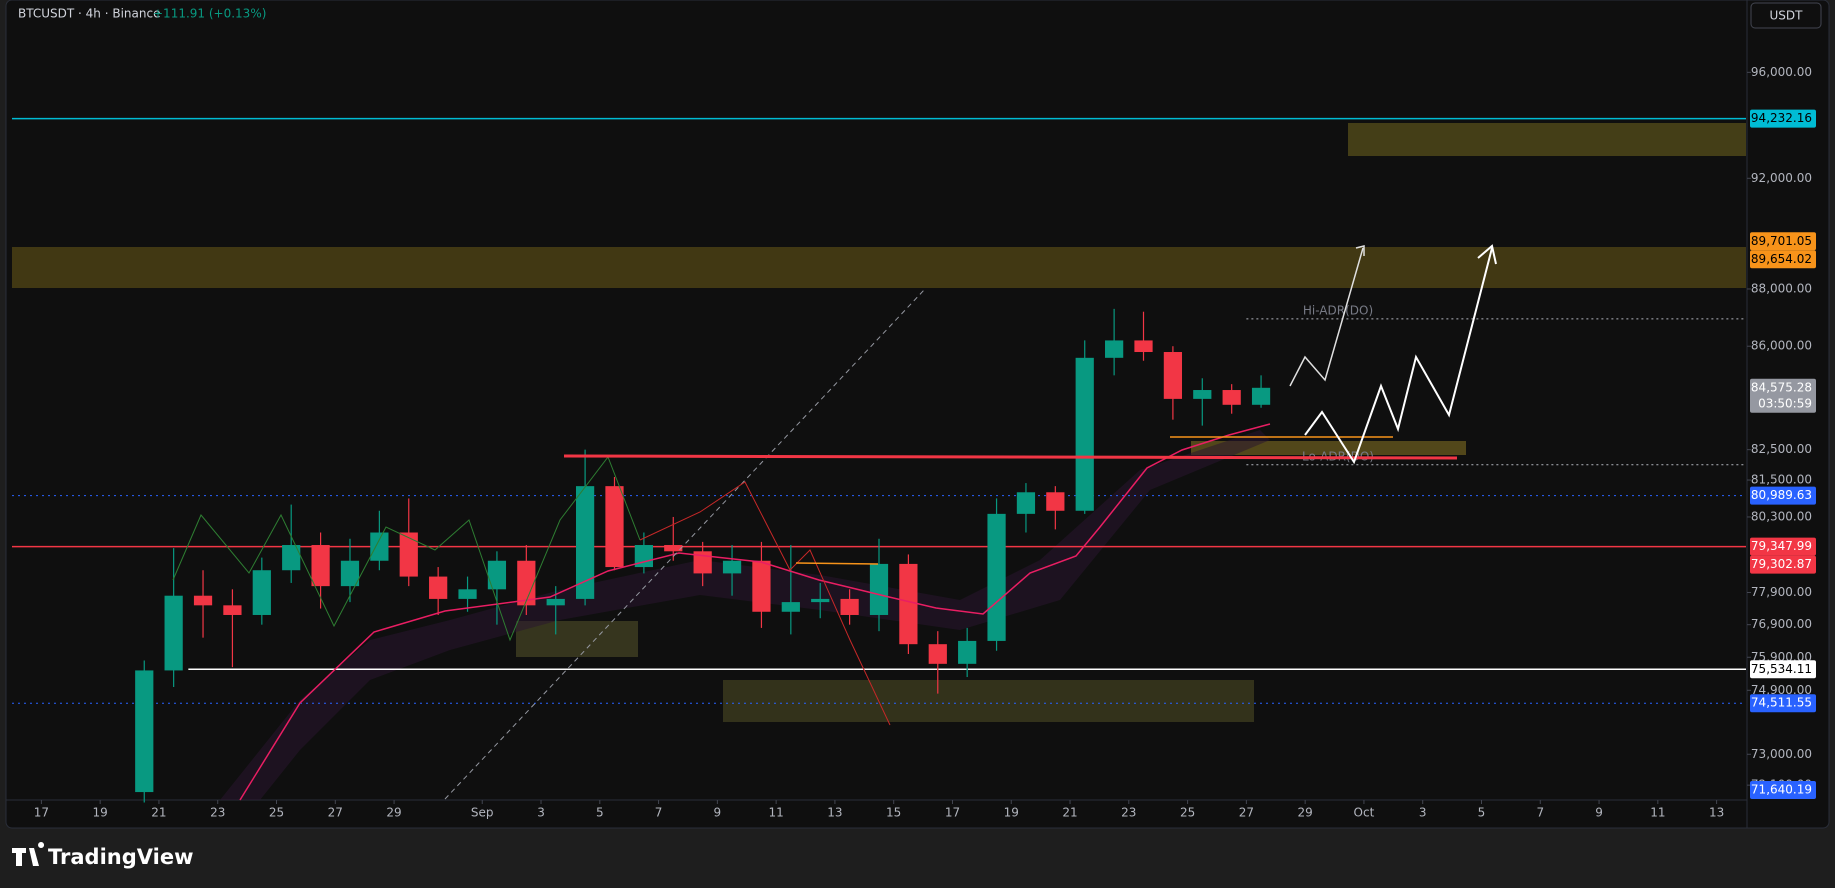  What do you see at coordinates (1364, 813) in the screenshot?
I see `x-tick-label: Oct` at bounding box center [1364, 813].